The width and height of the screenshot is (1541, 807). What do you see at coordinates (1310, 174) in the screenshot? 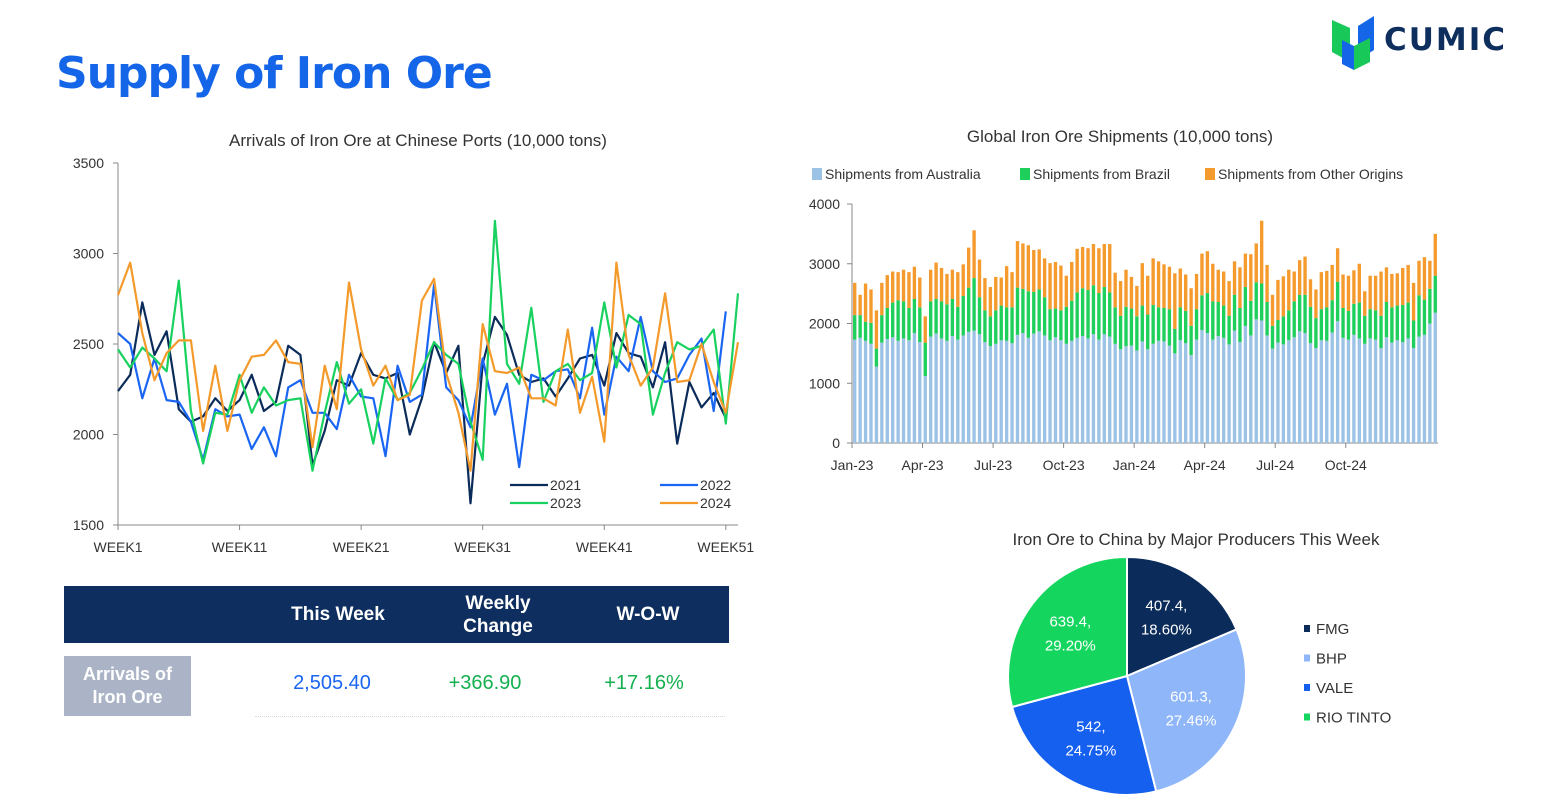
I see `legend-label: Shipments from Other Origins` at bounding box center [1310, 174].